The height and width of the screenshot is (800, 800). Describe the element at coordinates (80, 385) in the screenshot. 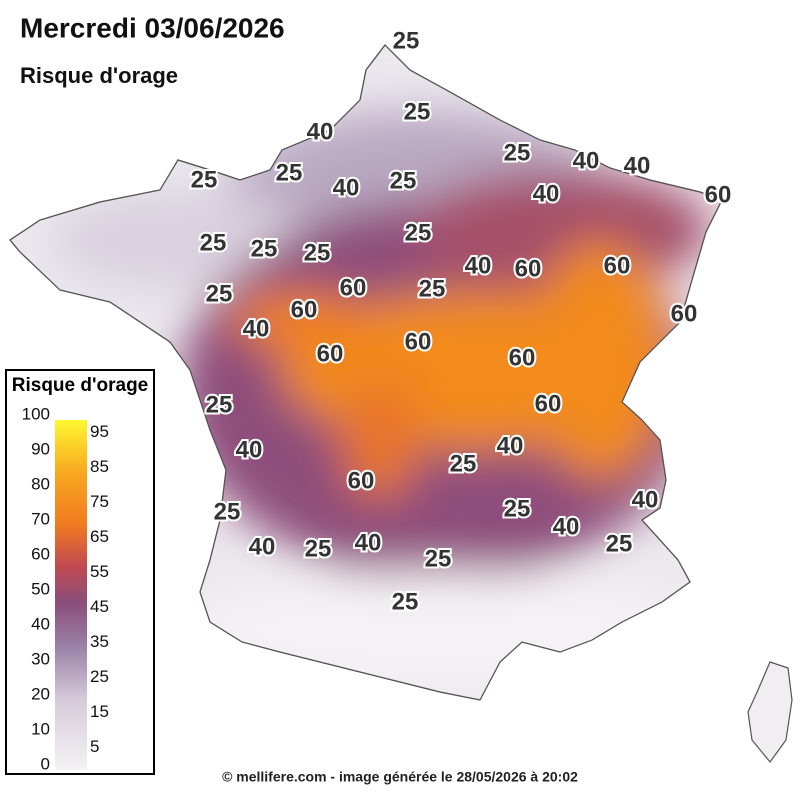

I see `legend-title: Risque d'orage` at that location.